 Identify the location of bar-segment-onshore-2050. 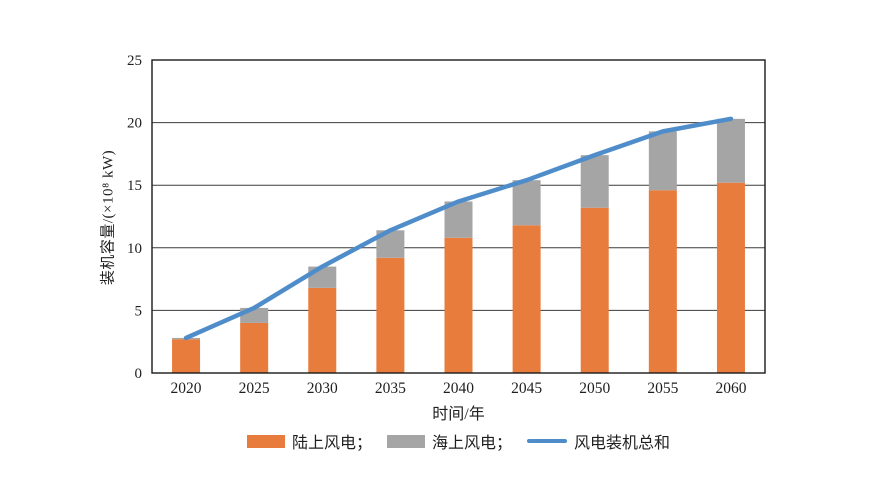
(594, 290).